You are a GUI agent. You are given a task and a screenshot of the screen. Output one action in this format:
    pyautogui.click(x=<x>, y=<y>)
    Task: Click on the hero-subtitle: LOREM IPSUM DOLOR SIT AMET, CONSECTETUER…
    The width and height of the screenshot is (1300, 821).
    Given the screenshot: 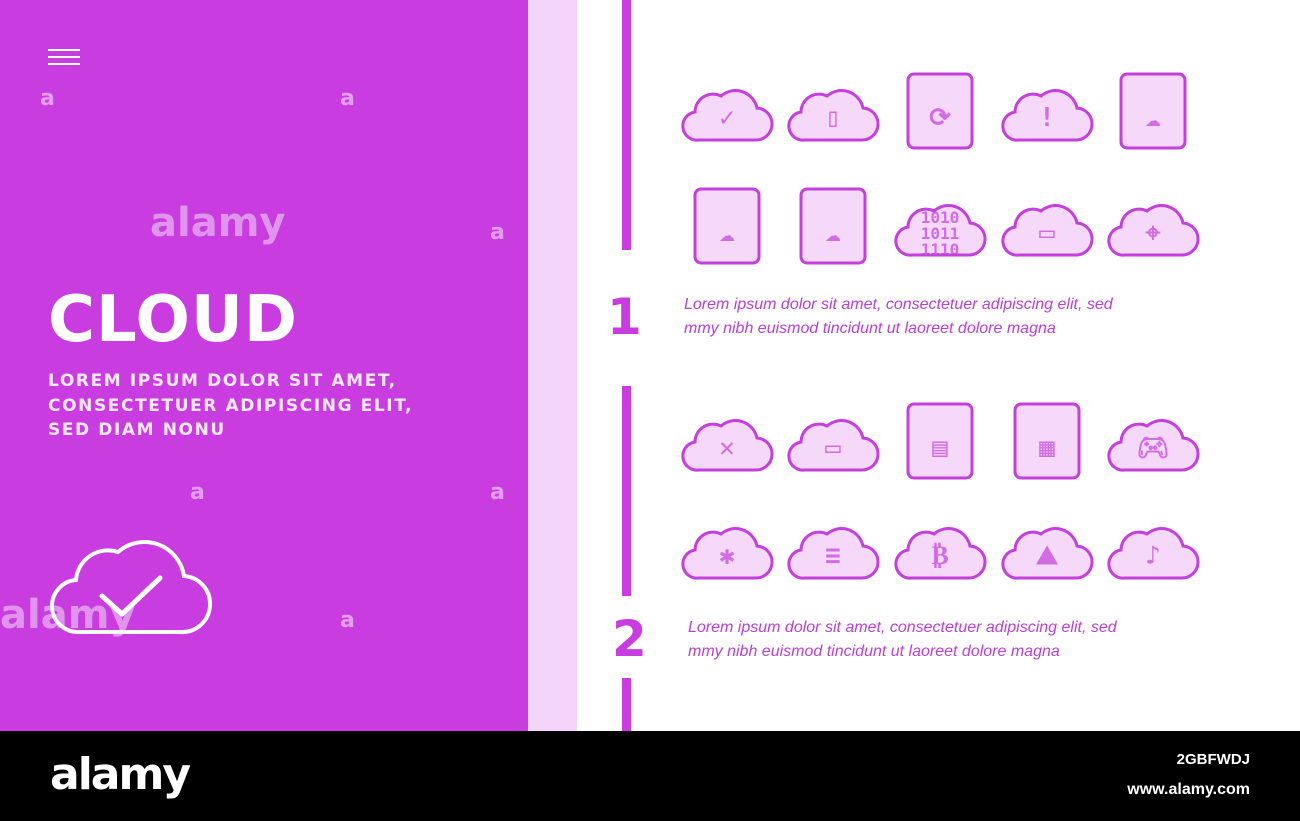 What is the action you would take?
    pyautogui.click(x=230, y=406)
    